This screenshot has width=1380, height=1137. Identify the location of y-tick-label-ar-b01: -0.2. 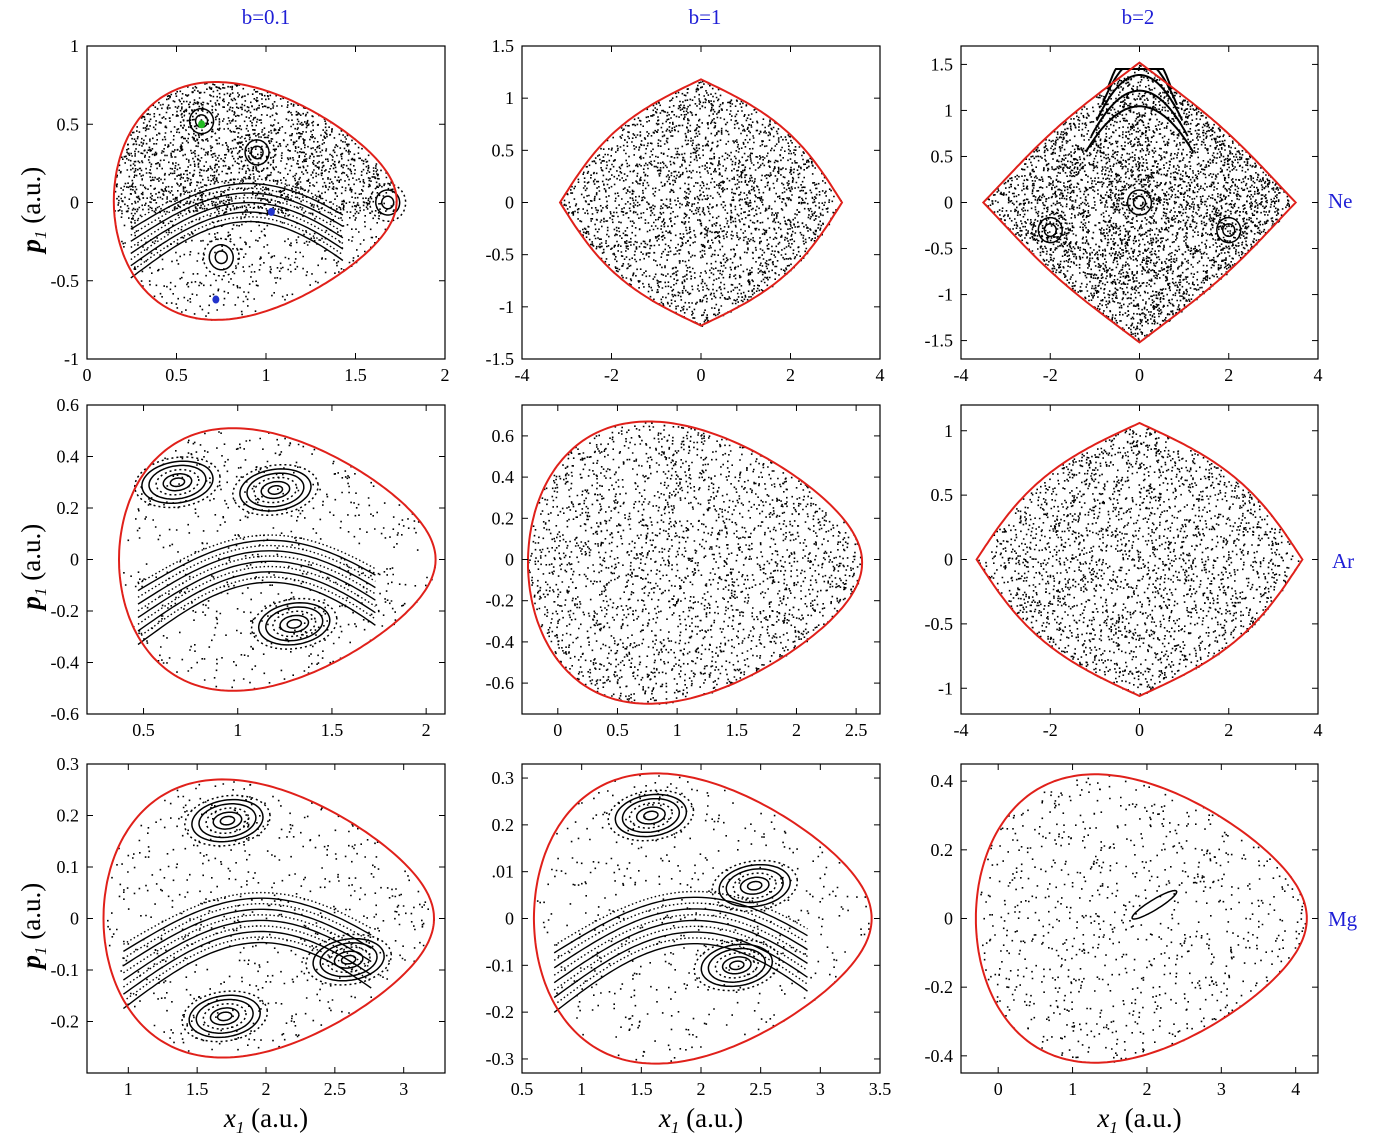
(65, 611).